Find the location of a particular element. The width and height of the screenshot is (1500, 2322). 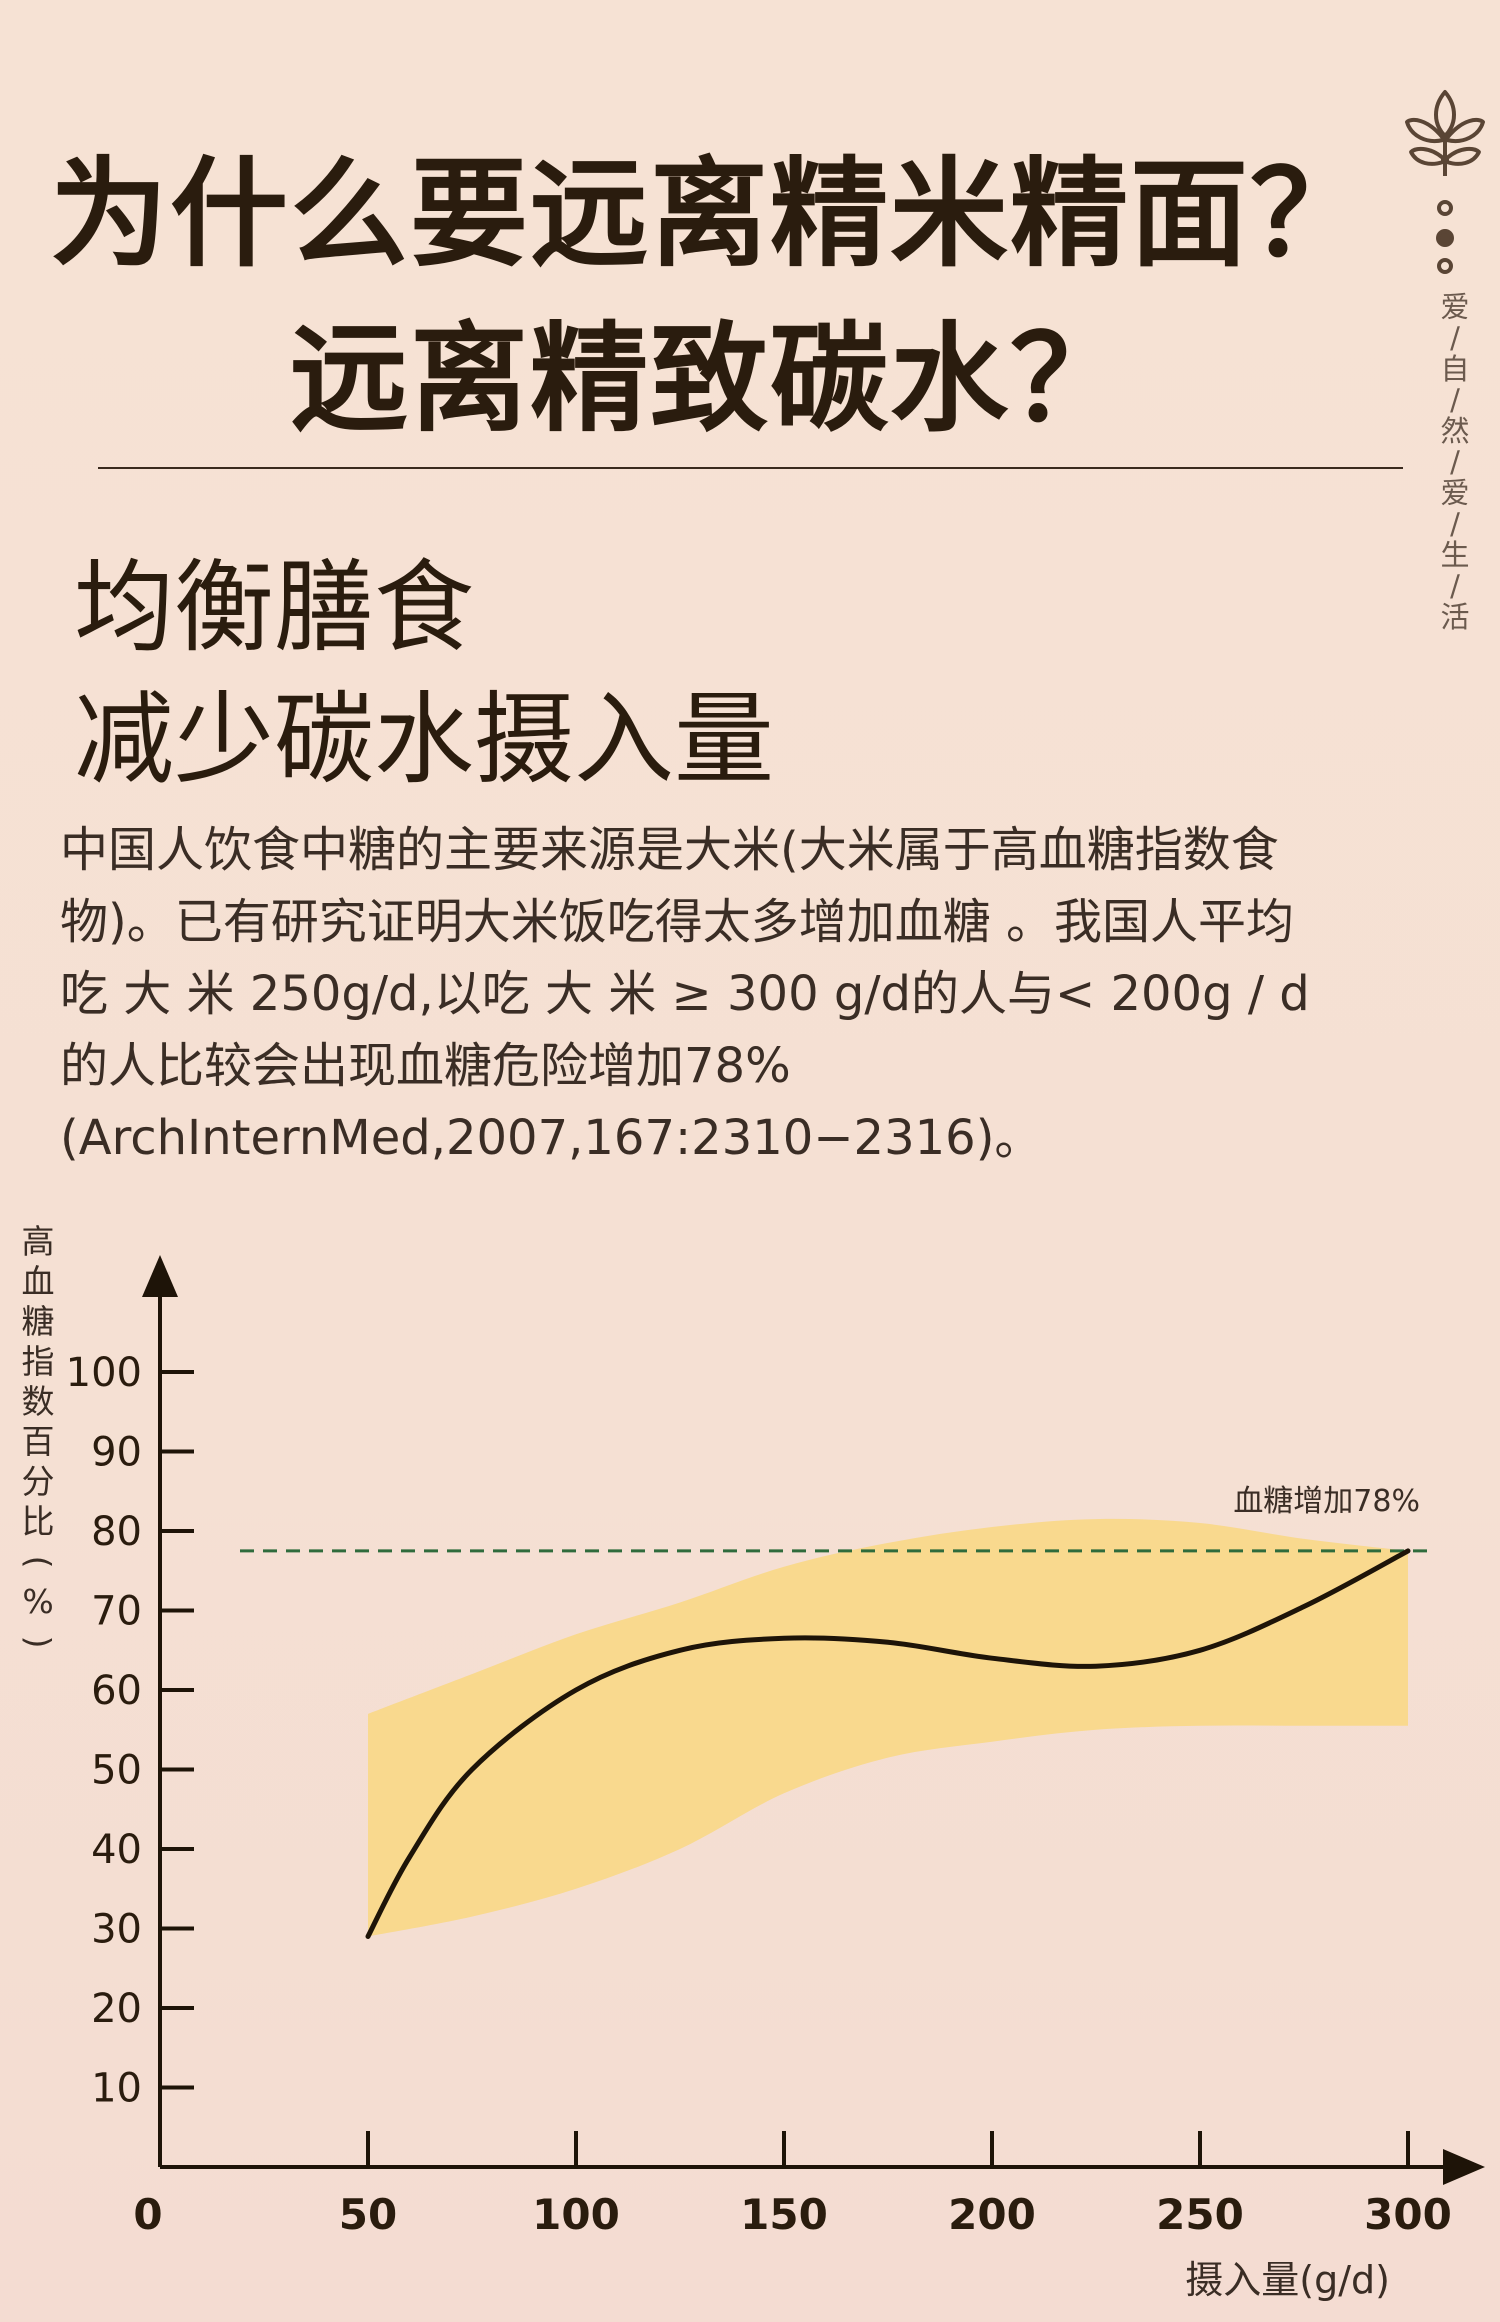

y-tick-label: 70 is located at coordinates (116, 1612).